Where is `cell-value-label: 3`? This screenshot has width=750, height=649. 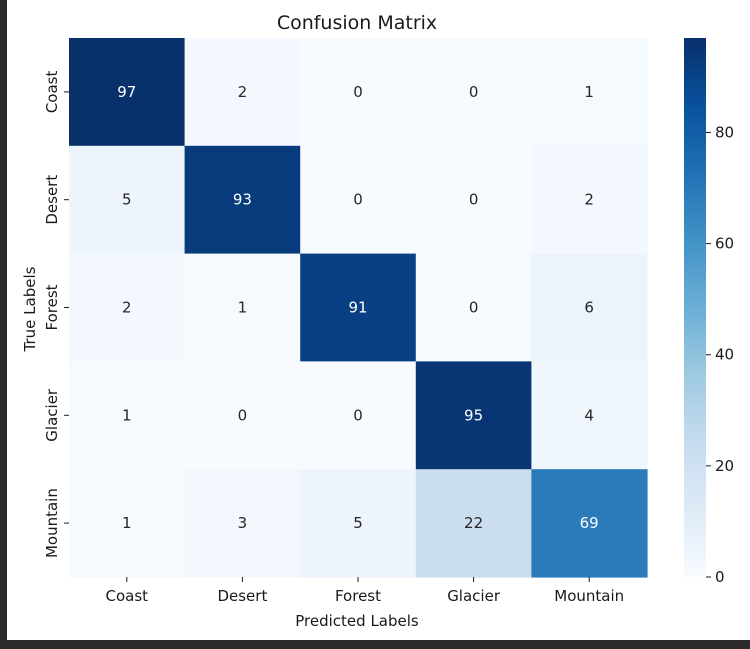
cell-value-label: 3 is located at coordinates (243, 523).